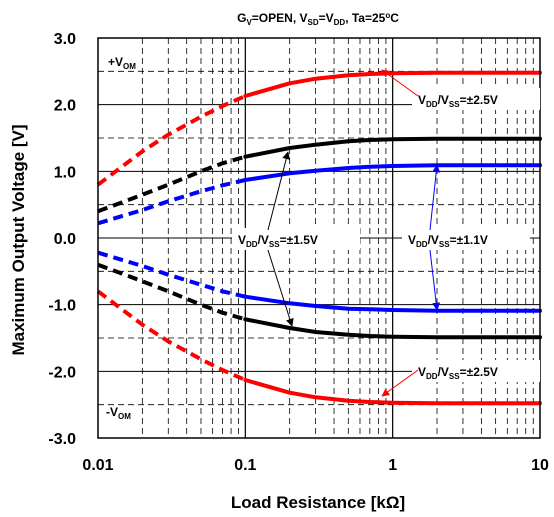 The image size is (554, 517). Describe the element at coordinates (62, 439) in the screenshot. I see `y-tick-label: -3.0` at that location.